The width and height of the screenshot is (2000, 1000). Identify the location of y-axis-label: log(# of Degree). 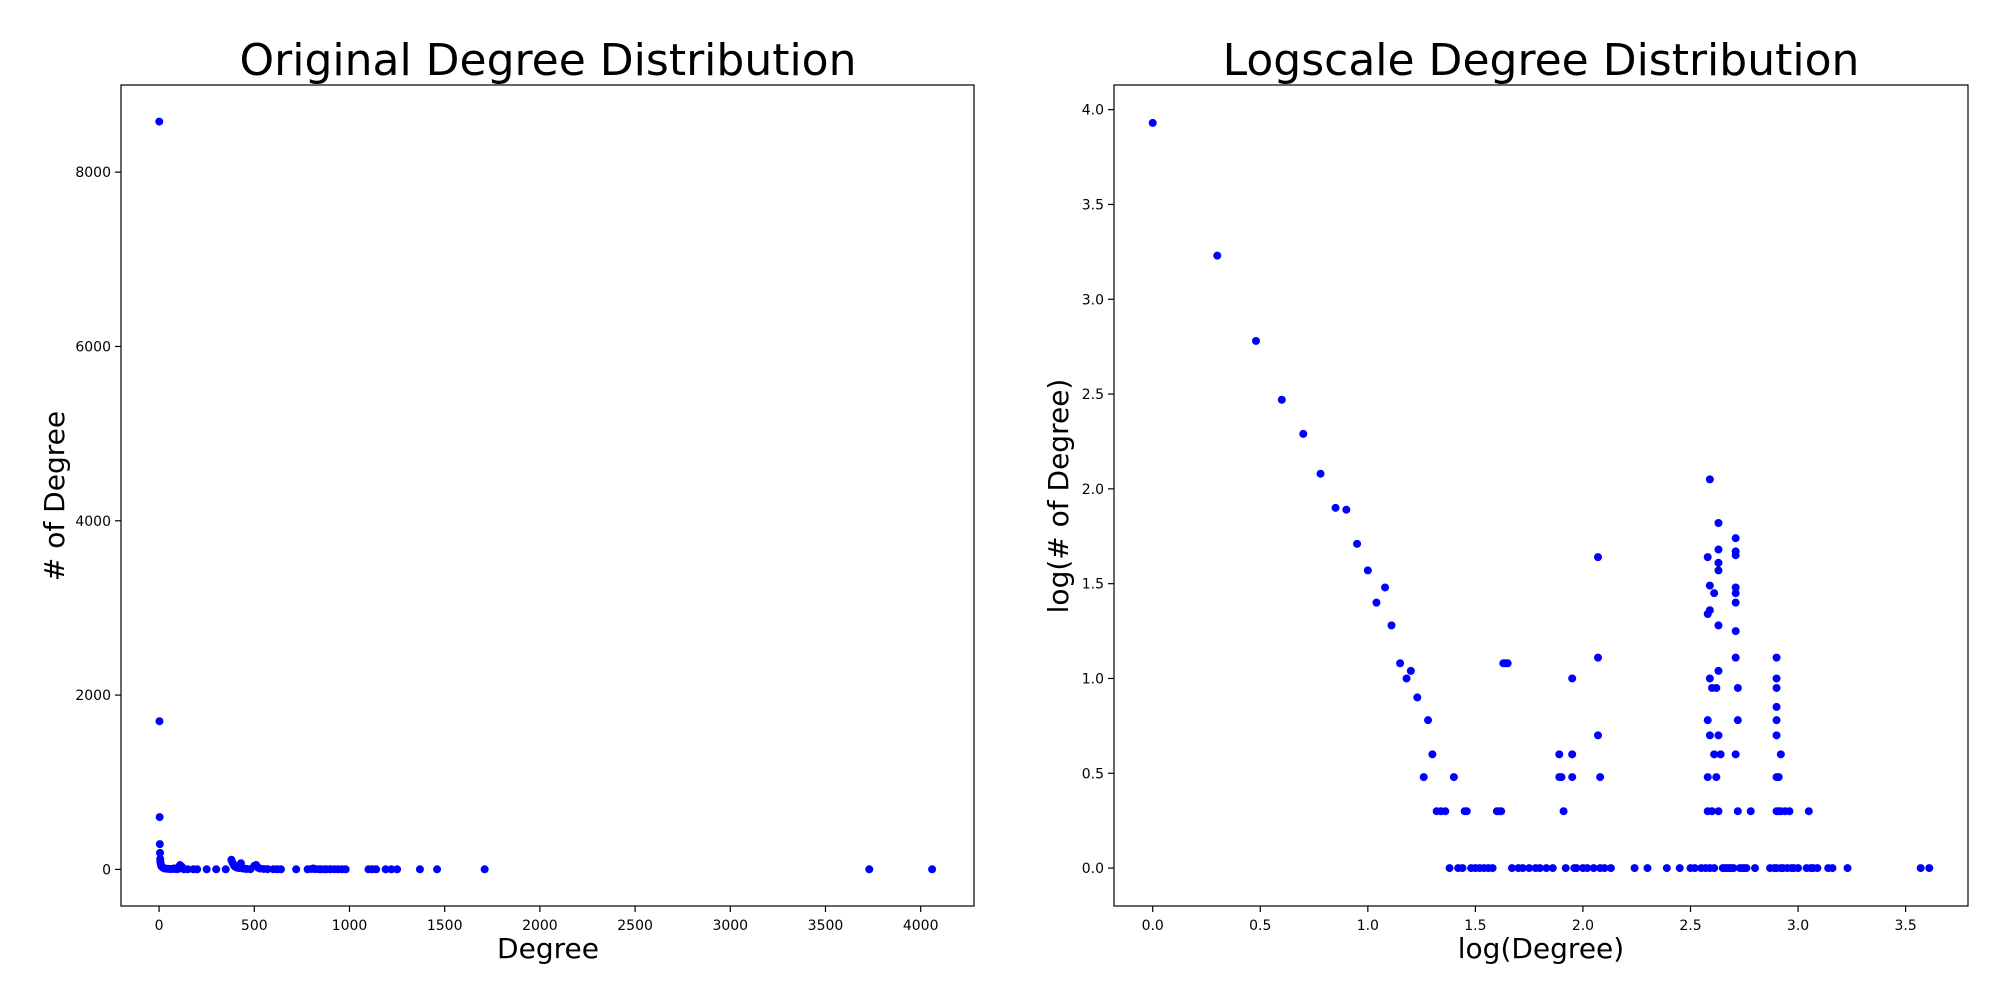
(1058, 496).